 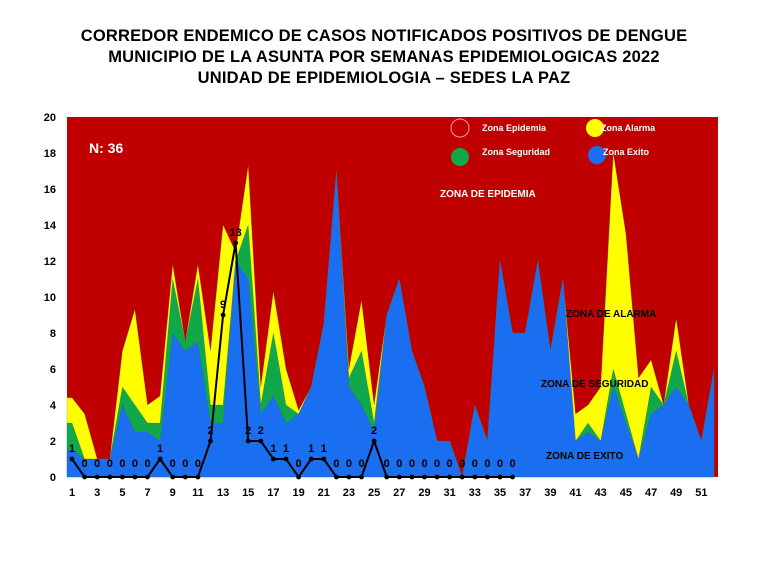 What do you see at coordinates (701, 493) in the screenshot?
I see `x-tick-label: 51` at bounding box center [701, 493].